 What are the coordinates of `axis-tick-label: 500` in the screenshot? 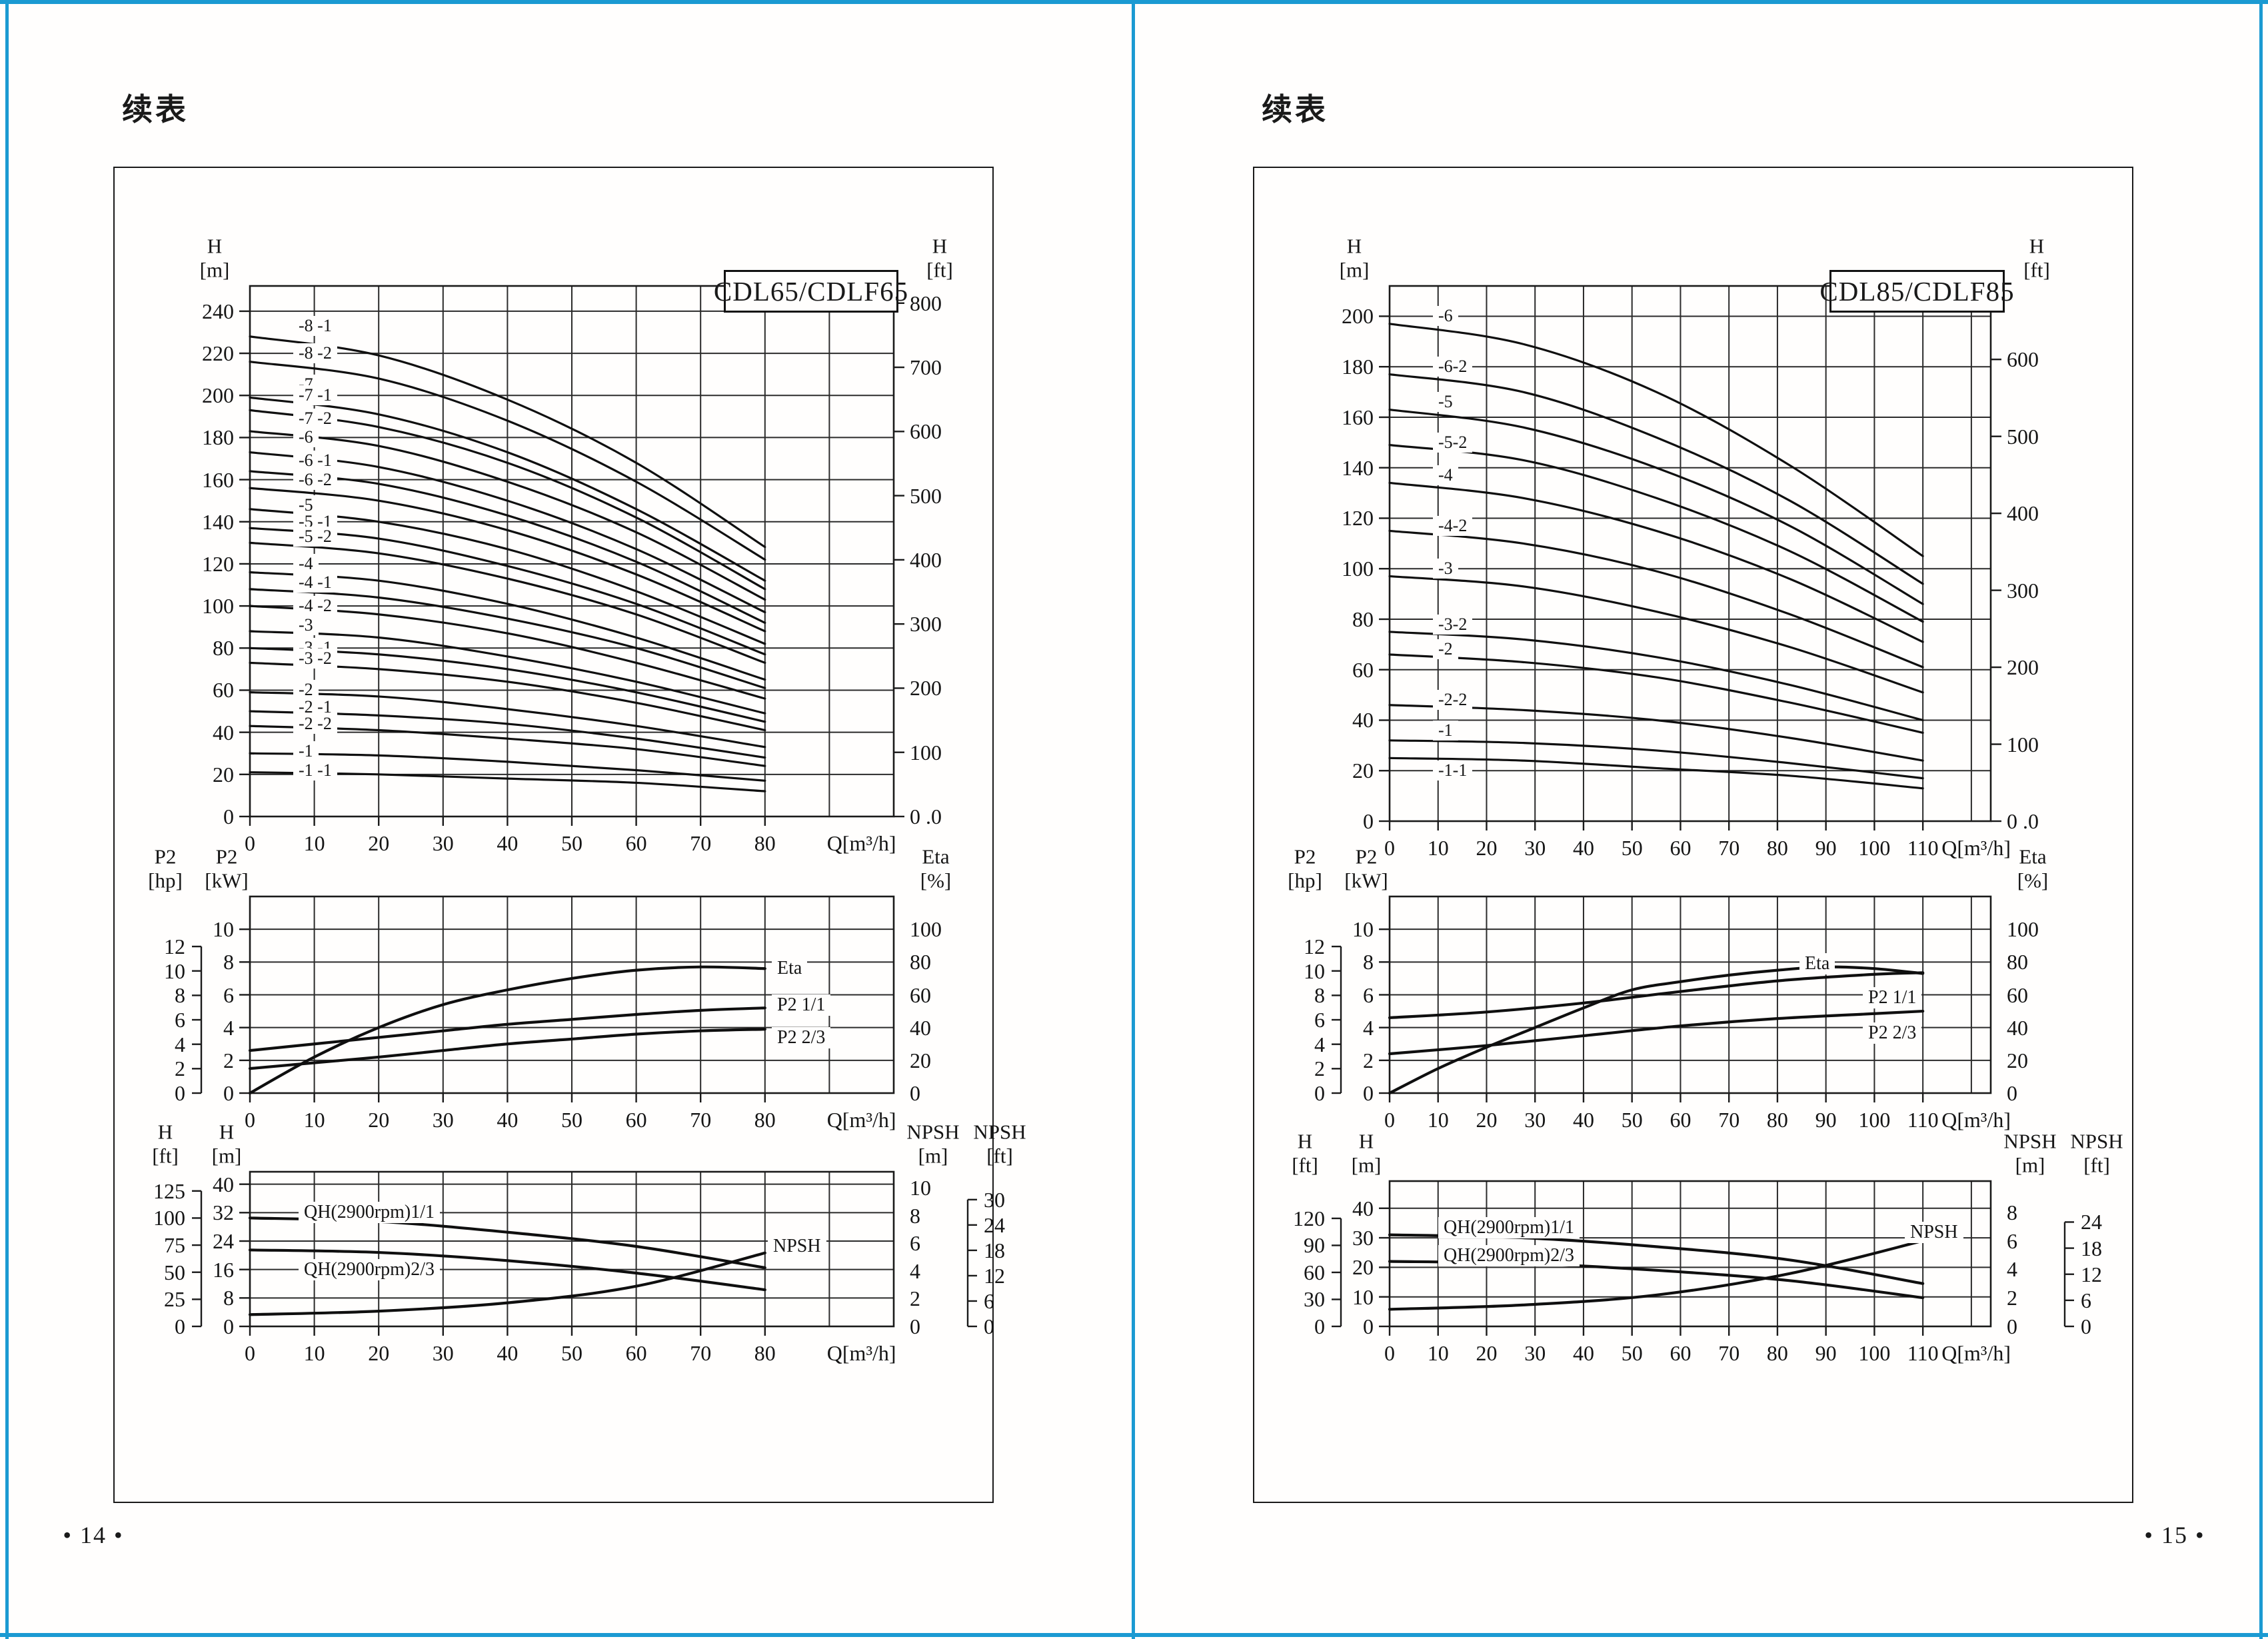 It's located at (926, 496).